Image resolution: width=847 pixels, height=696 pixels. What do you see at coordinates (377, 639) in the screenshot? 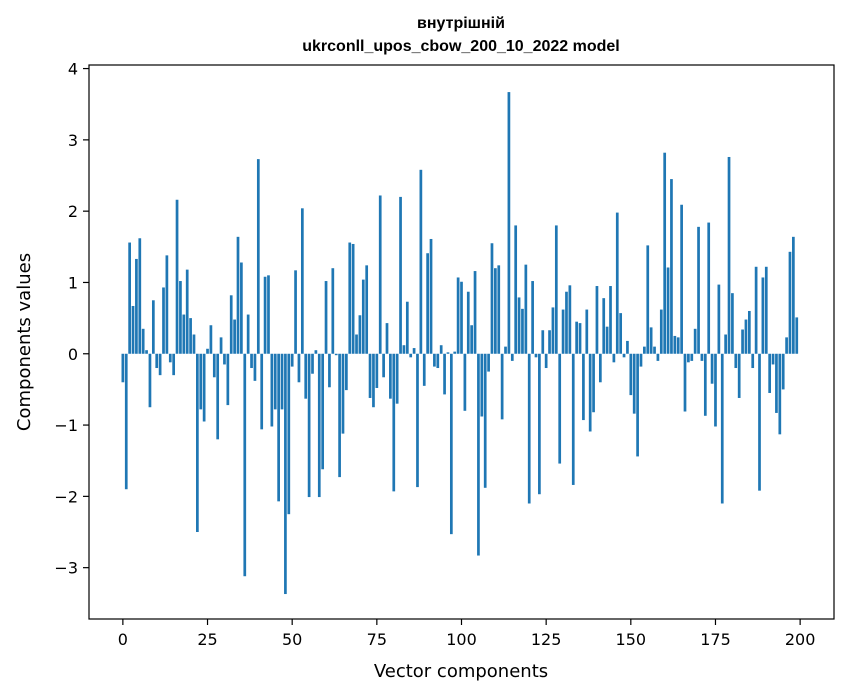
I see `x-tick-label: 75` at bounding box center [377, 639].